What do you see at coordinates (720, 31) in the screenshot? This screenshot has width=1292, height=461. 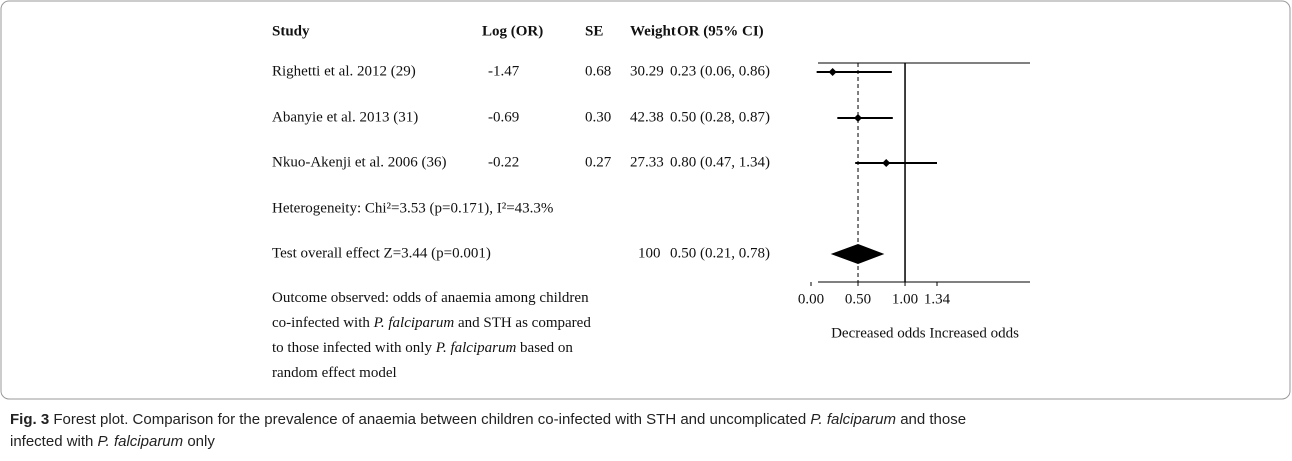 I see `column-header: OR (95% CI)` at bounding box center [720, 31].